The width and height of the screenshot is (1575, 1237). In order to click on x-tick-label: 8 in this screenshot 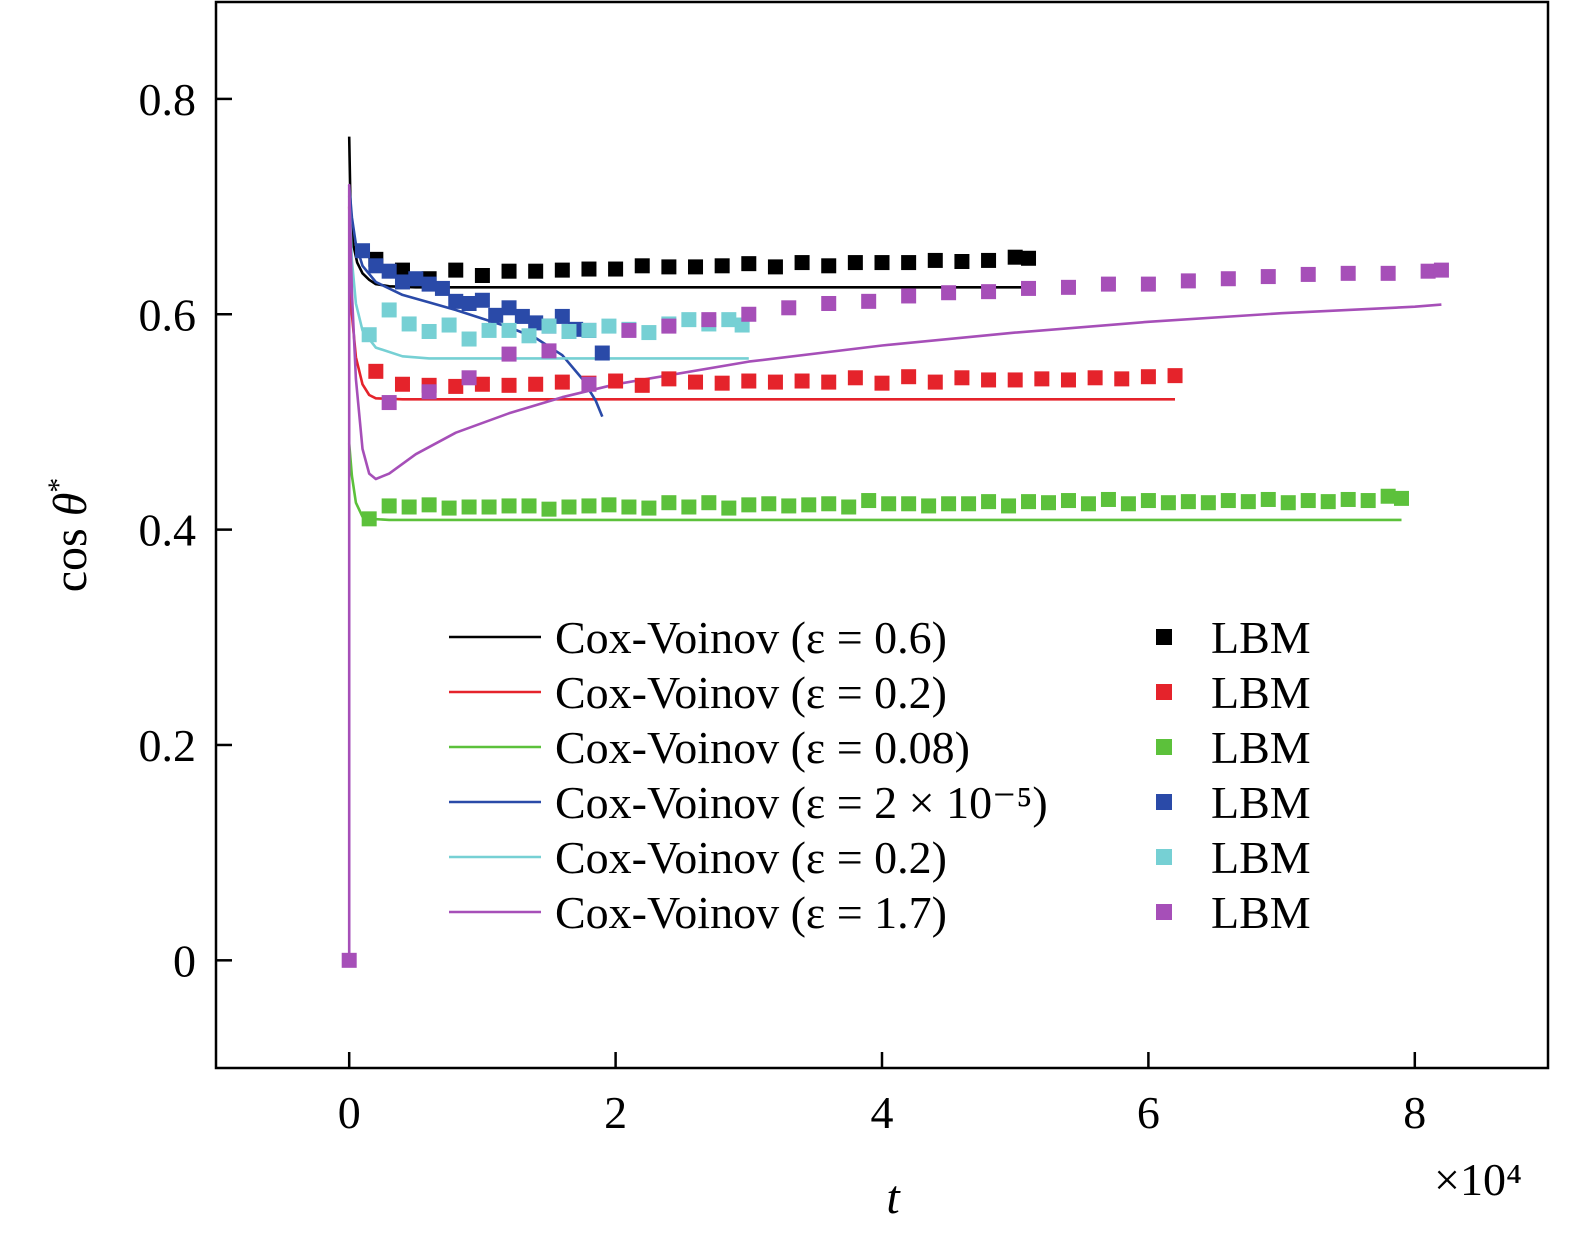, I will do `click(1414, 1112)`.